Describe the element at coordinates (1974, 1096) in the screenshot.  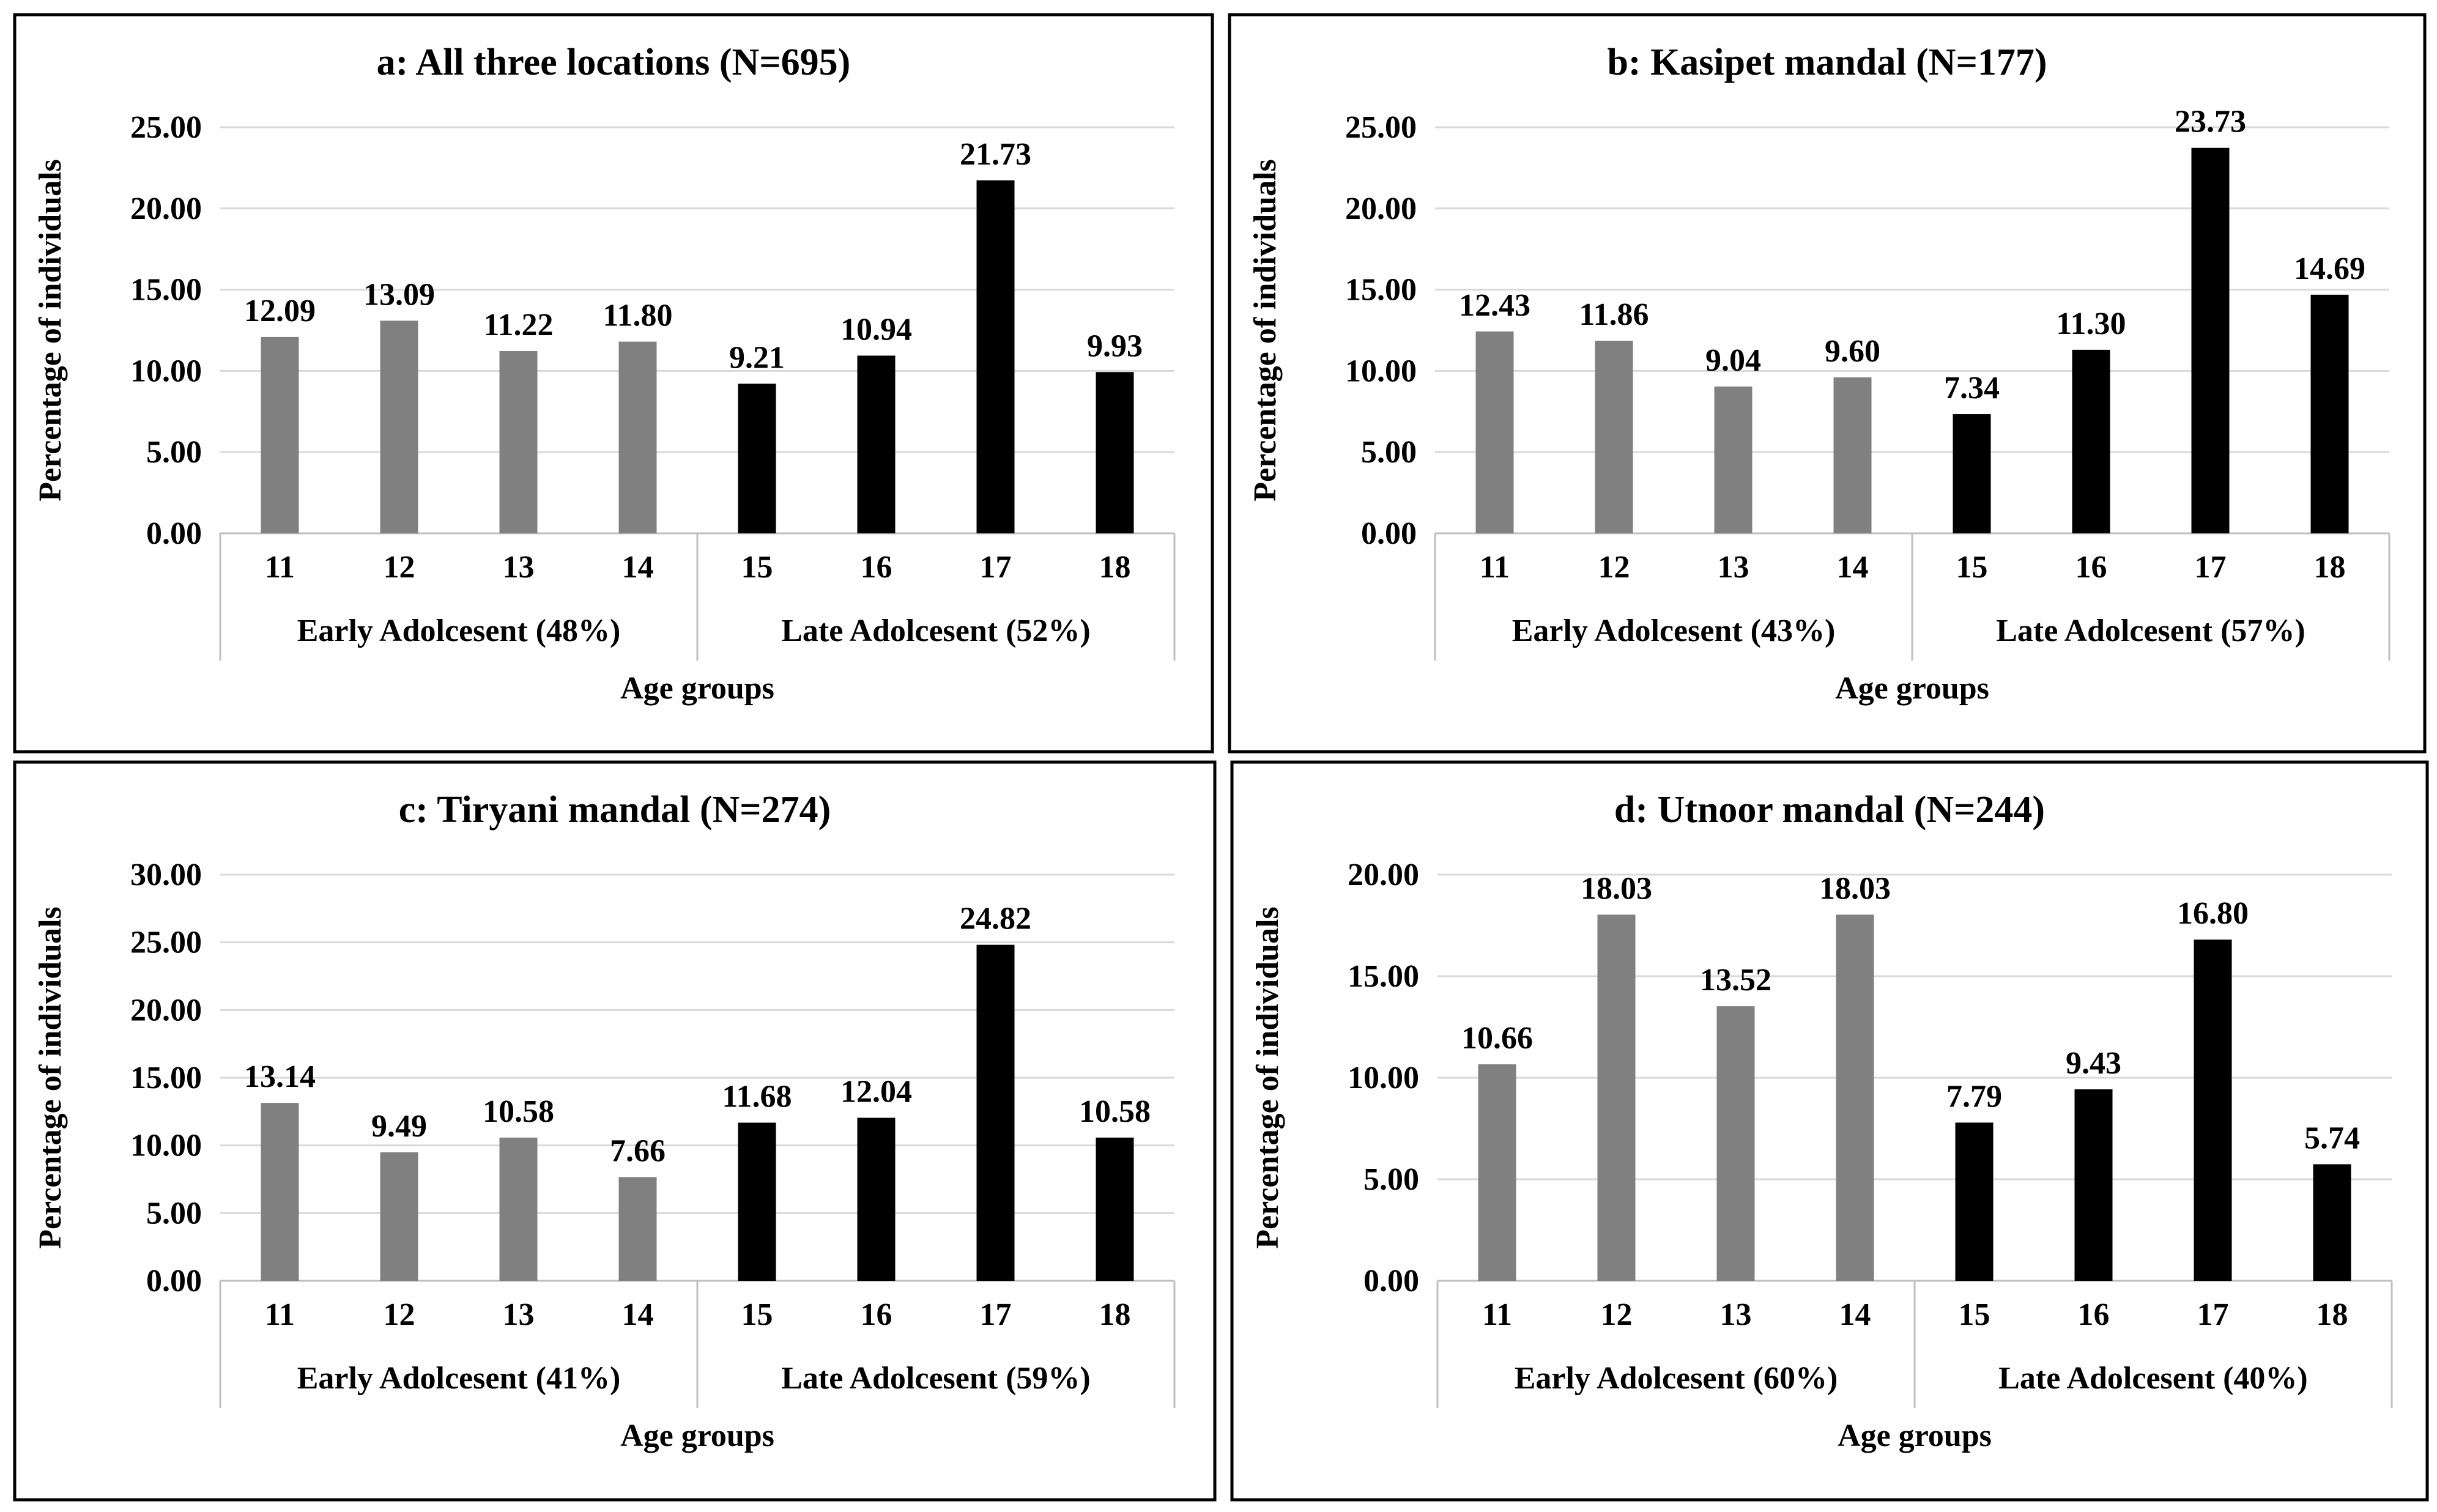
I see `bar-value-label: 7.79` at that location.